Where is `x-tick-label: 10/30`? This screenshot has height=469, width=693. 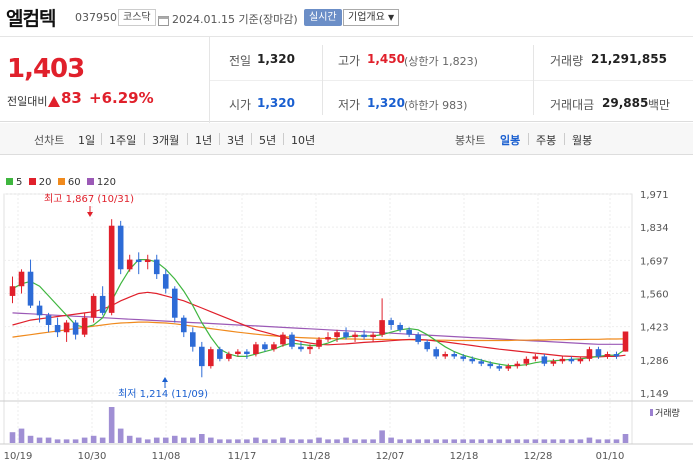
x-tick-label: 10/30 is located at coordinates (92, 456).